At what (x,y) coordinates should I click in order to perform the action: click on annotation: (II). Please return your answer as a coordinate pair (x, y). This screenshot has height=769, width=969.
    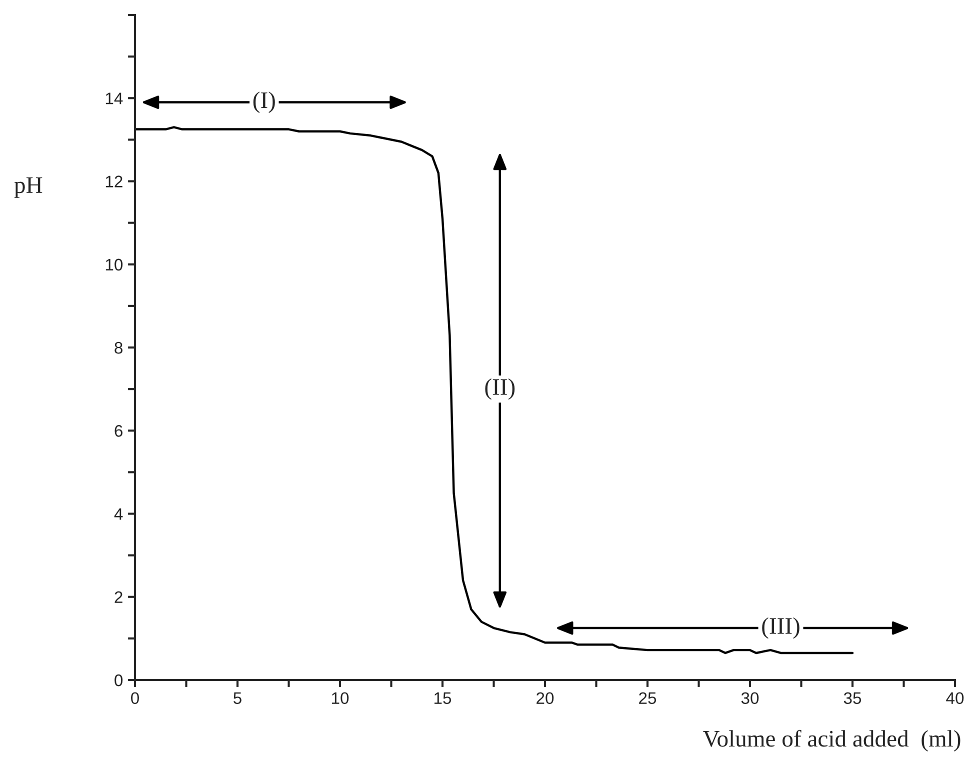
    Looking at the image, I should click on (500, 389).